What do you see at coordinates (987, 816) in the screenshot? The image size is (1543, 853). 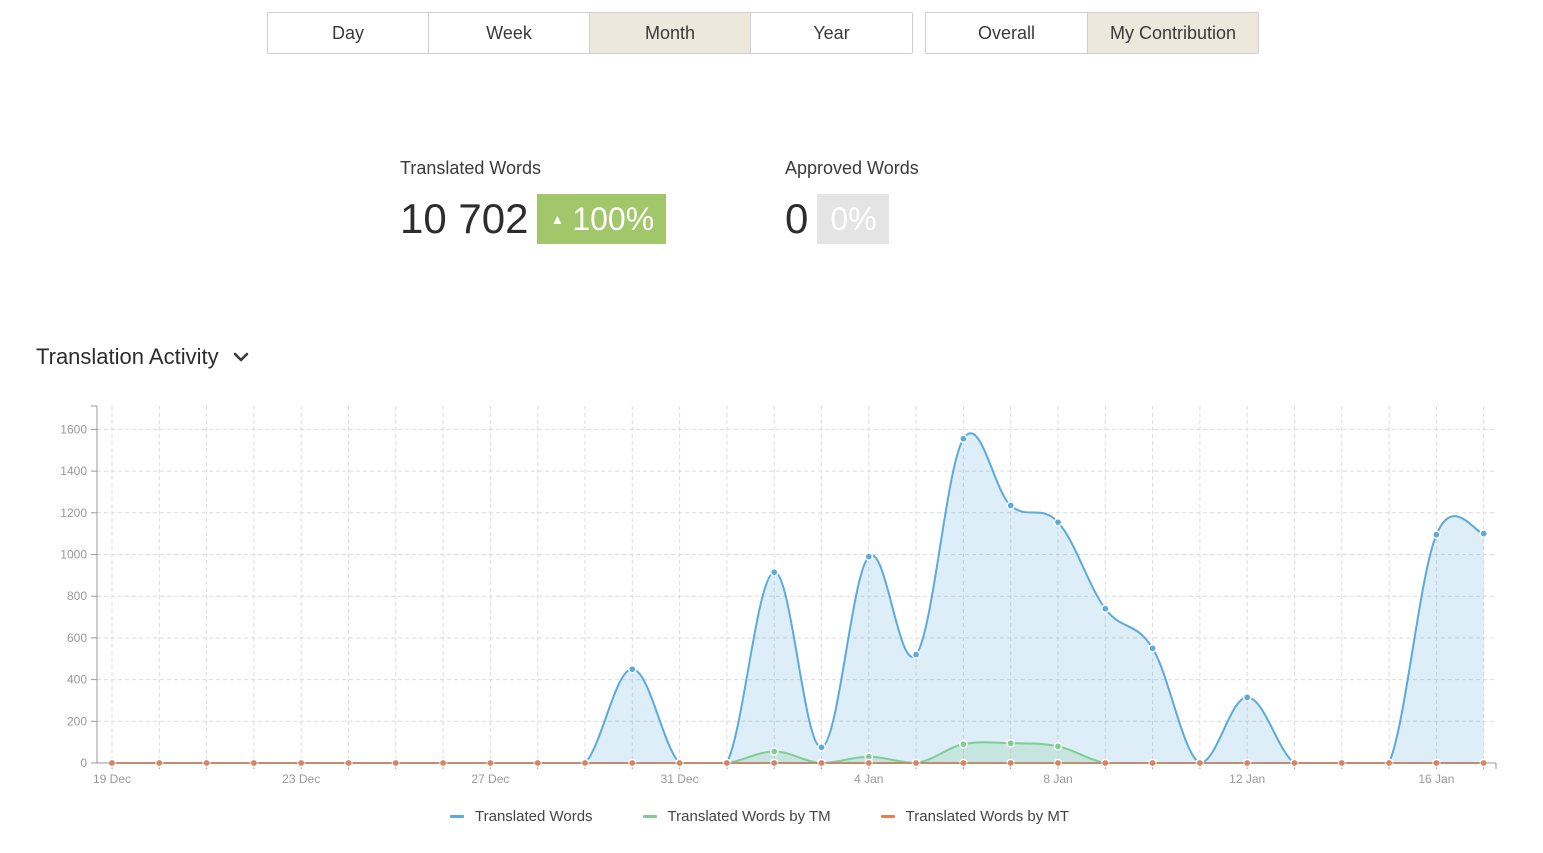 I see `legend-label: Translated Words by MT` at bounding box center [987, 816].